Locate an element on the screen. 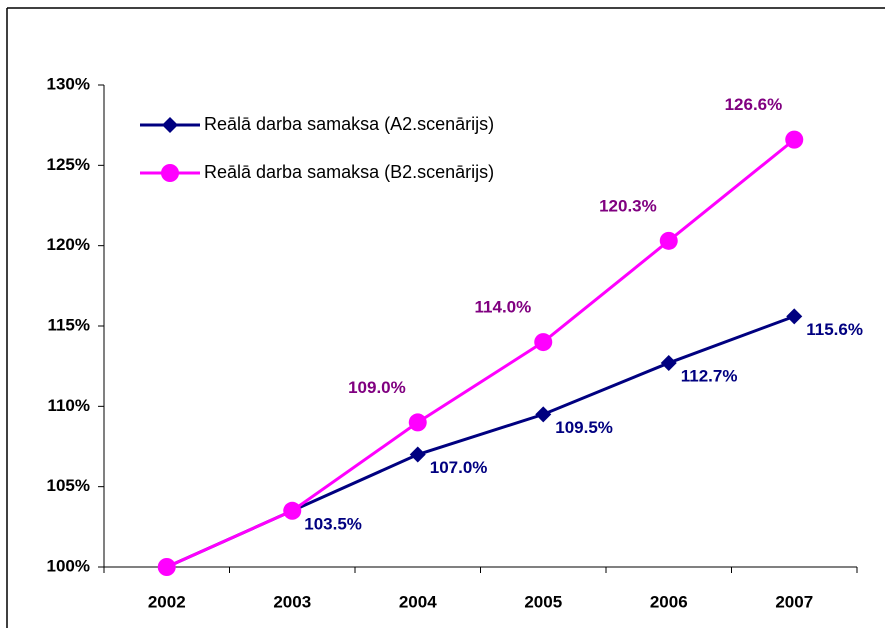 Image resolution: width=885 pixels, height=628 pixels. y-tick-label: 130% is located at coordinates (68, 83).